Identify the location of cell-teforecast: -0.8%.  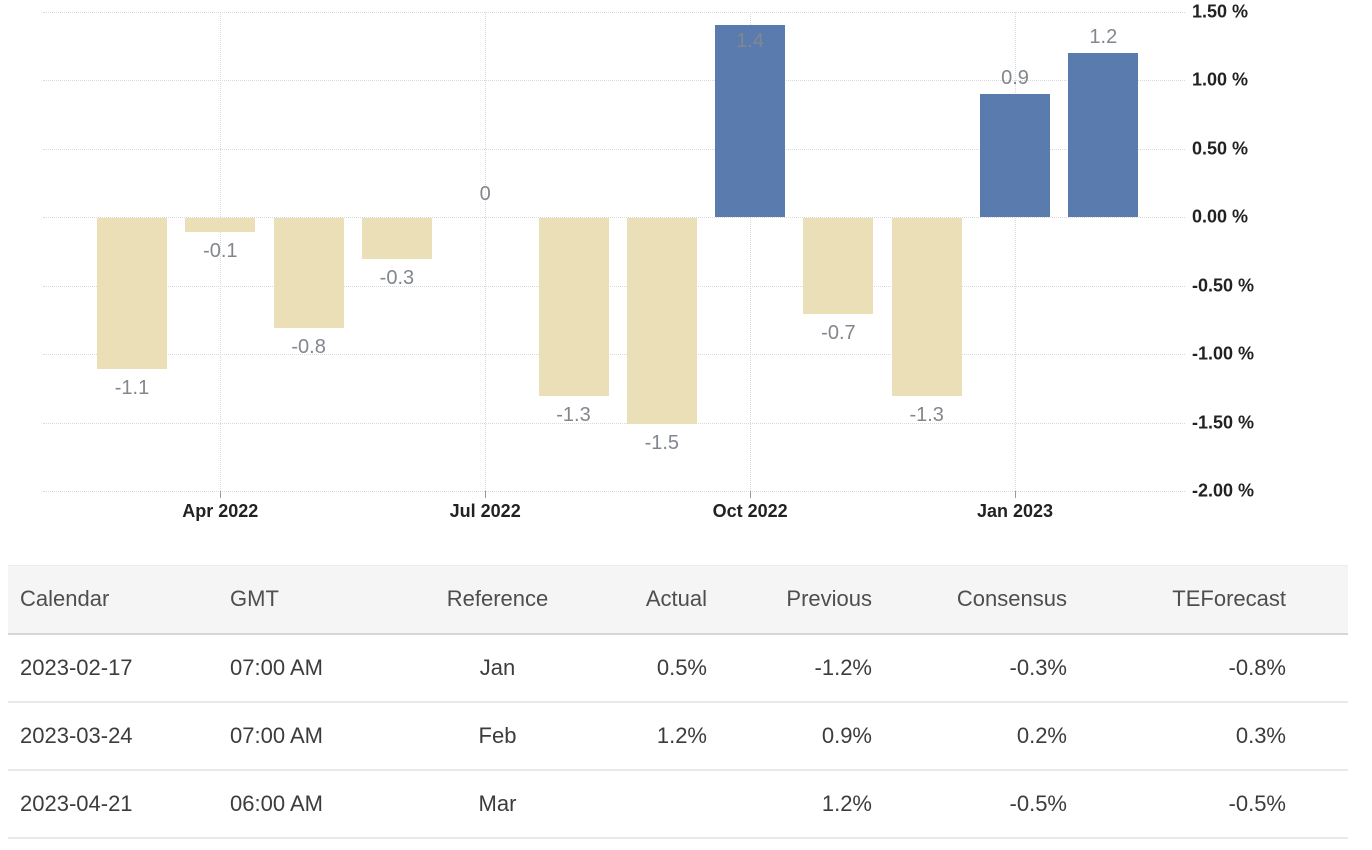
(1257, 667).